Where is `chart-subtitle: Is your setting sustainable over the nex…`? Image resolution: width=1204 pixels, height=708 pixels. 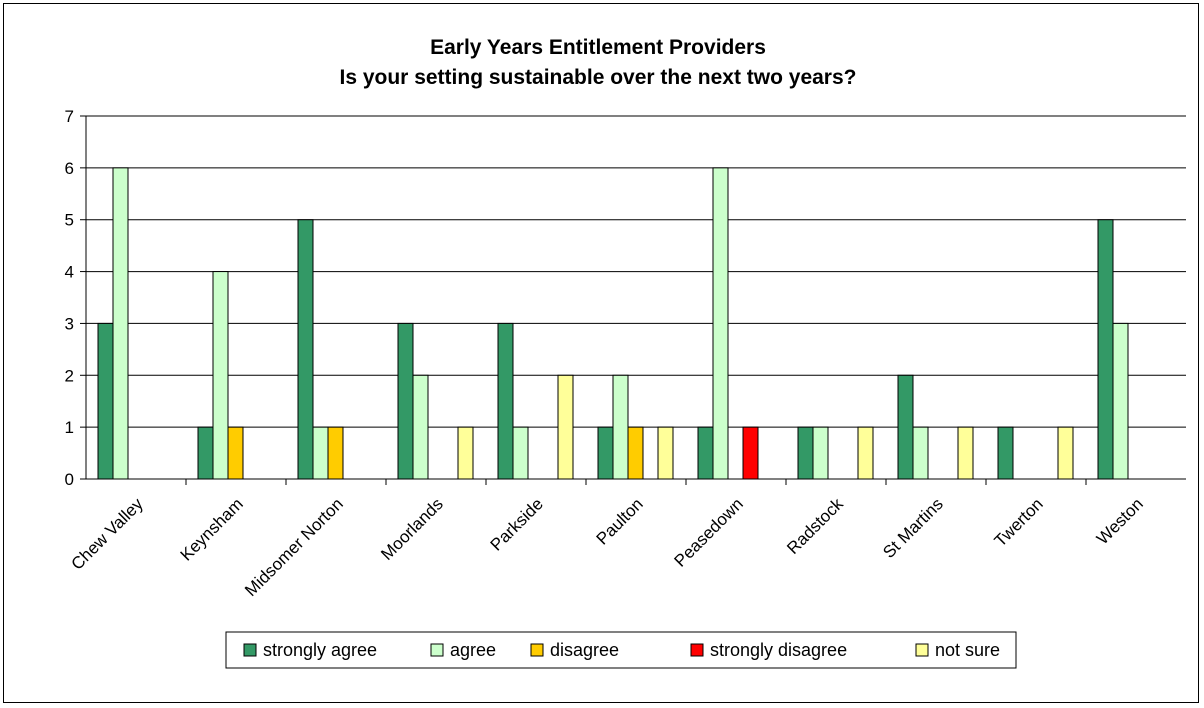 chart-subtitle: Is your setting sustainable over the nex… is located at coordinates (598, 77).